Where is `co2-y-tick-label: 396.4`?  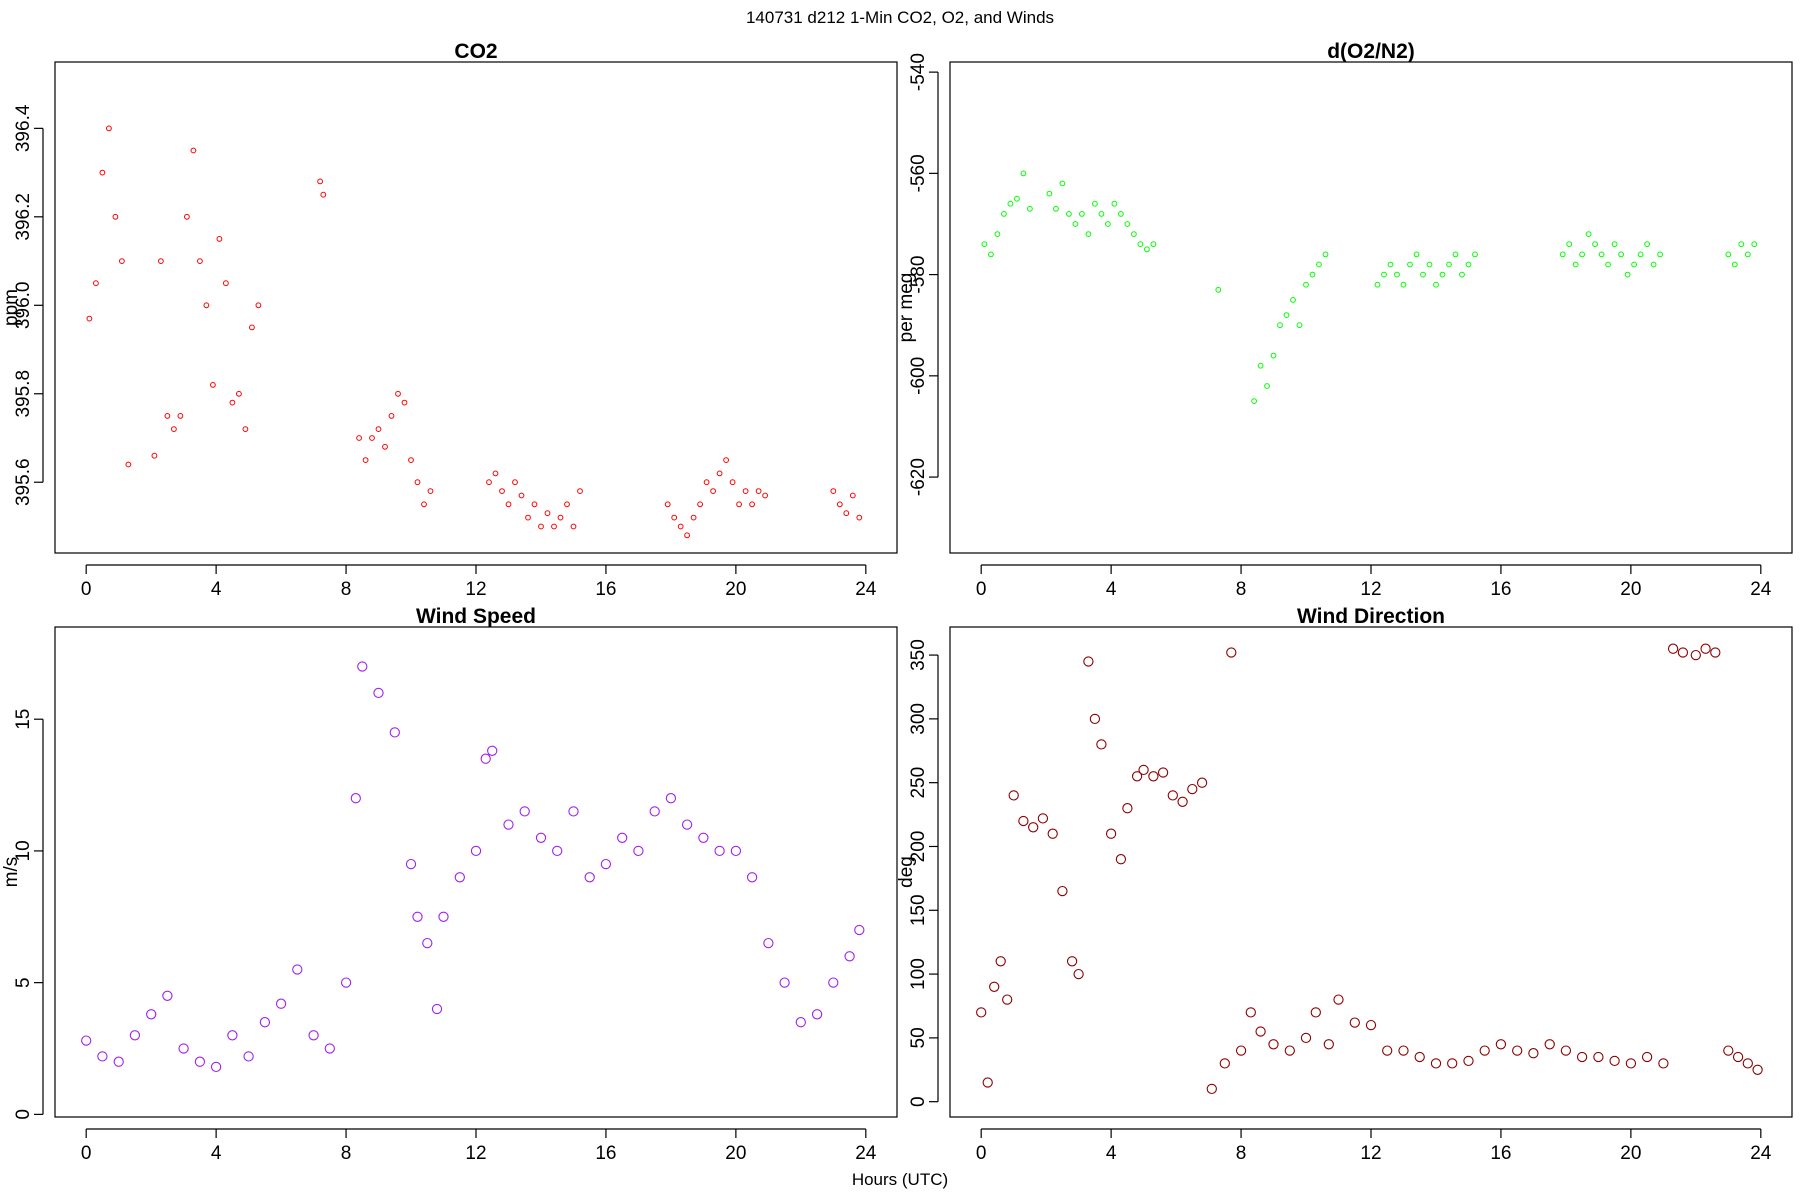
co2-y-tick-label: 396.4 is located at coordinates (23, 128).